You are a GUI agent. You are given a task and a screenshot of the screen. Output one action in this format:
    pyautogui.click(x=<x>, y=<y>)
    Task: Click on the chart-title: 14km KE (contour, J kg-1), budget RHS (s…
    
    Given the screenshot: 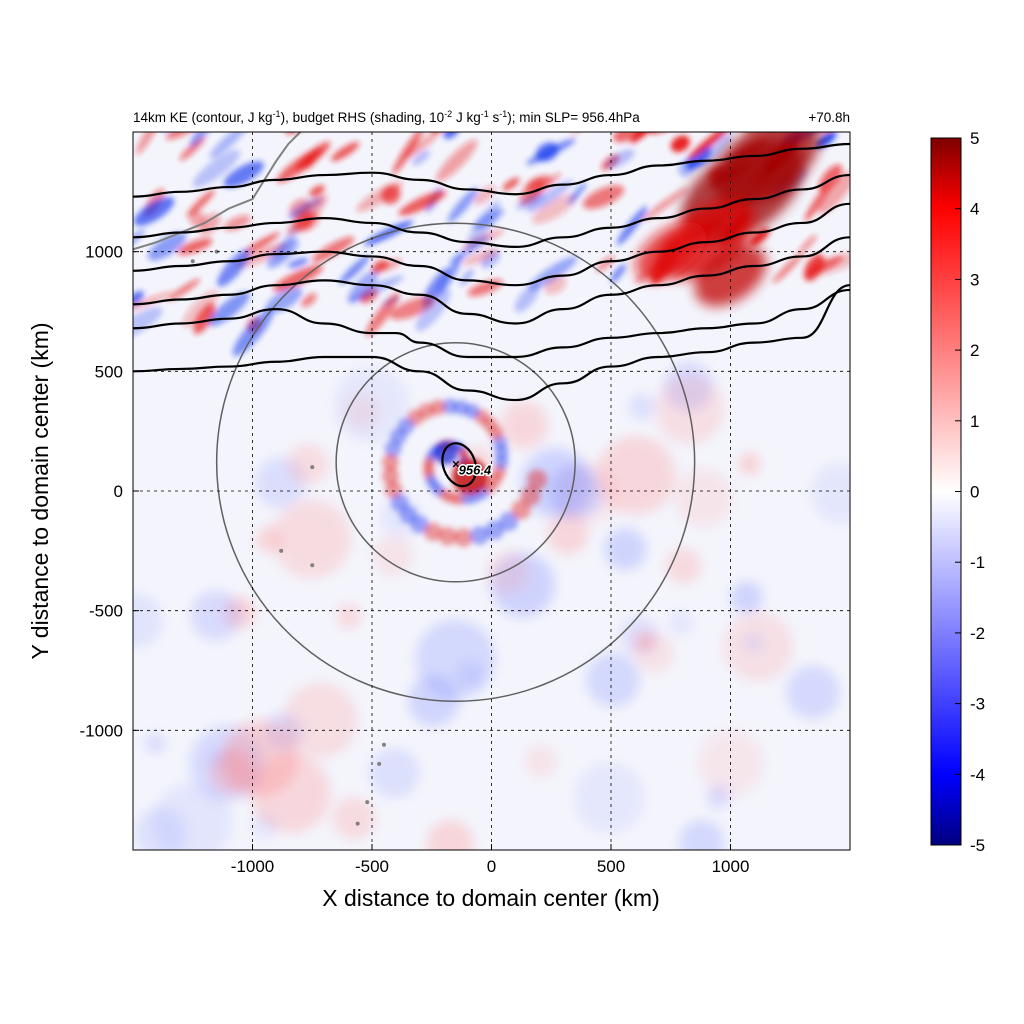 What is the action you would take?
    pyautogui.click(x=386, y=117)
    